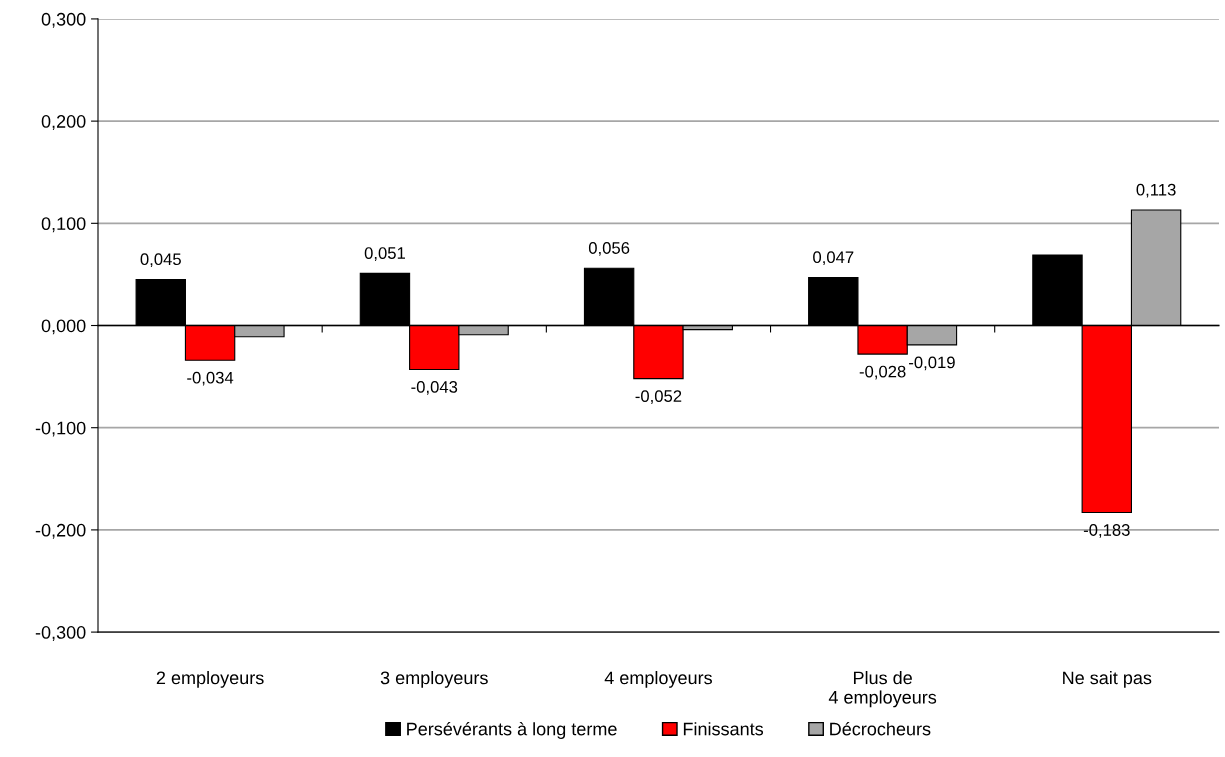 The width and height of the screenshot is (1225, 757). I want to click on x-tick-label: 2 employeurs, so click(210, 679).